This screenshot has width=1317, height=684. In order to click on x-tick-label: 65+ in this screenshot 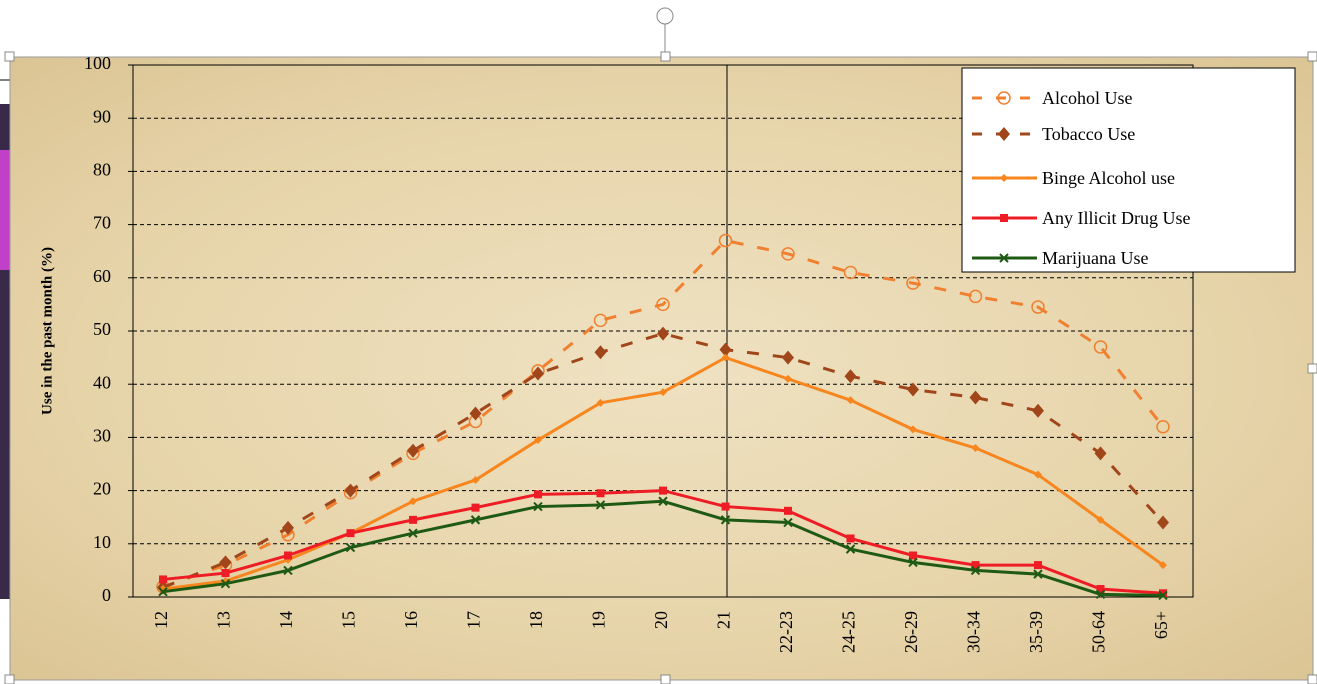, I will do `click(1161, 625)`.